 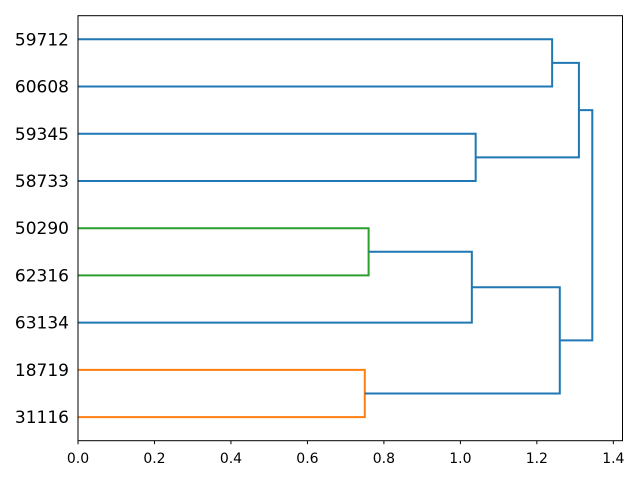 What do you see at coordinates (78, 459) in the screenshot?
I see `x-tick-label: 0.0` at bounding box center [78, 459].